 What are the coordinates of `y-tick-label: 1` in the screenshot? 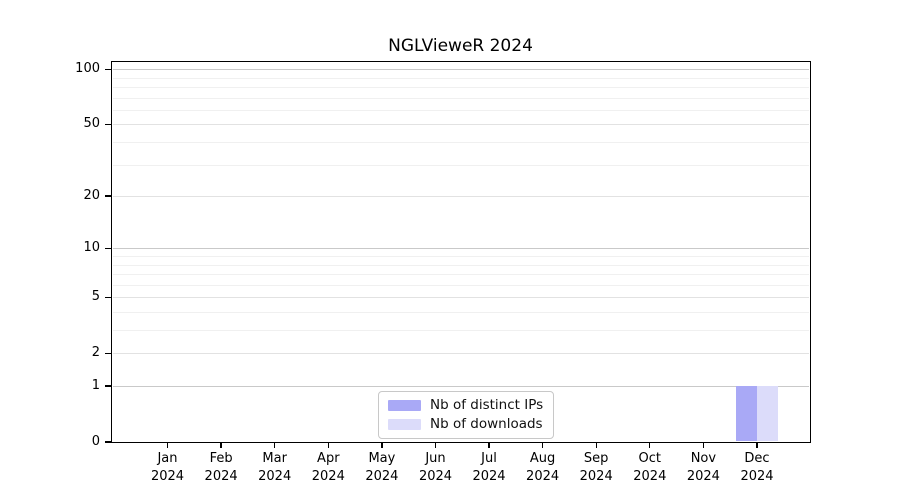 It's located at (95, 385).